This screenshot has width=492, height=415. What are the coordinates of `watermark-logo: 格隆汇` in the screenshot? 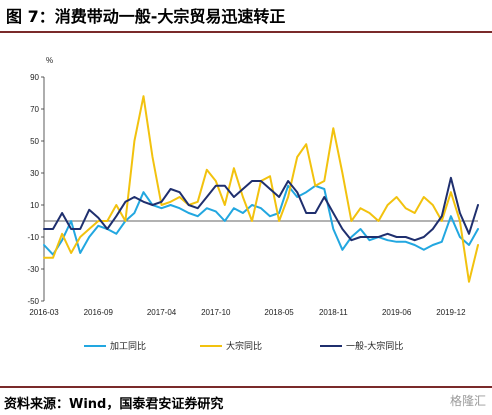 It's located at (467, 401).